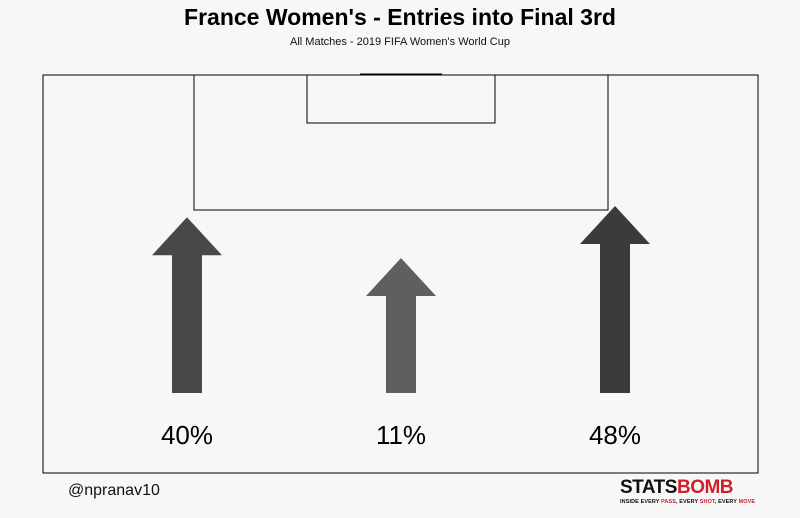  I want to click on value-label-right: 48%, so click(615, 435).